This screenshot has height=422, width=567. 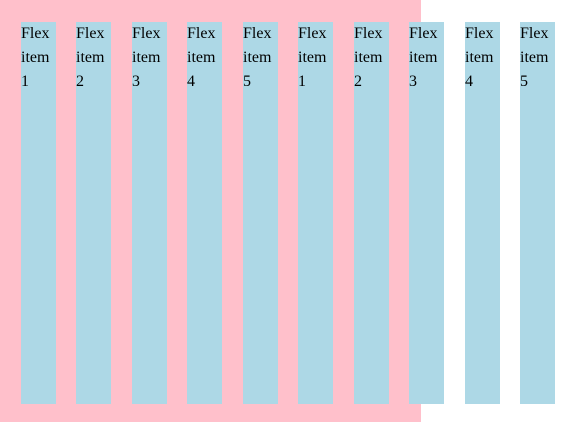 I want to click on flex-item-10: Flex item 5, so click(x=537, y=213).